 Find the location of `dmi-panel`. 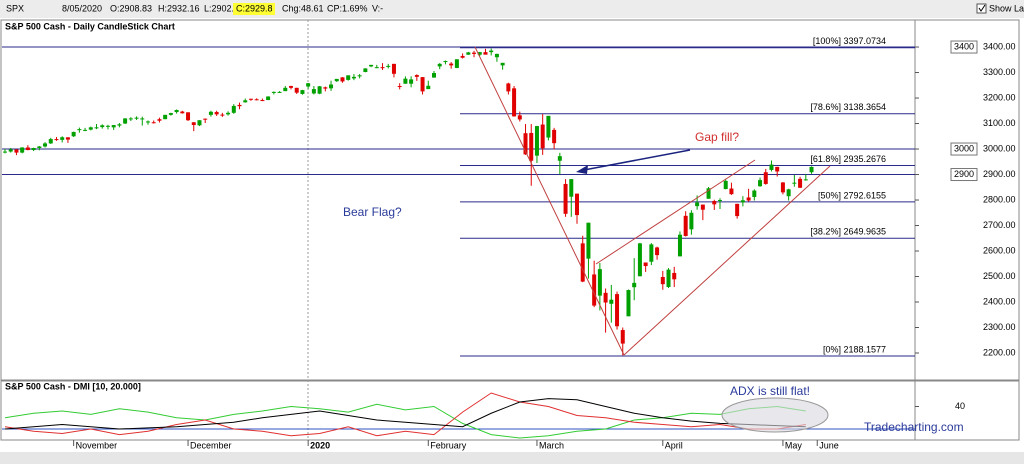

dmi-panel is located at coordinates (510, 410).